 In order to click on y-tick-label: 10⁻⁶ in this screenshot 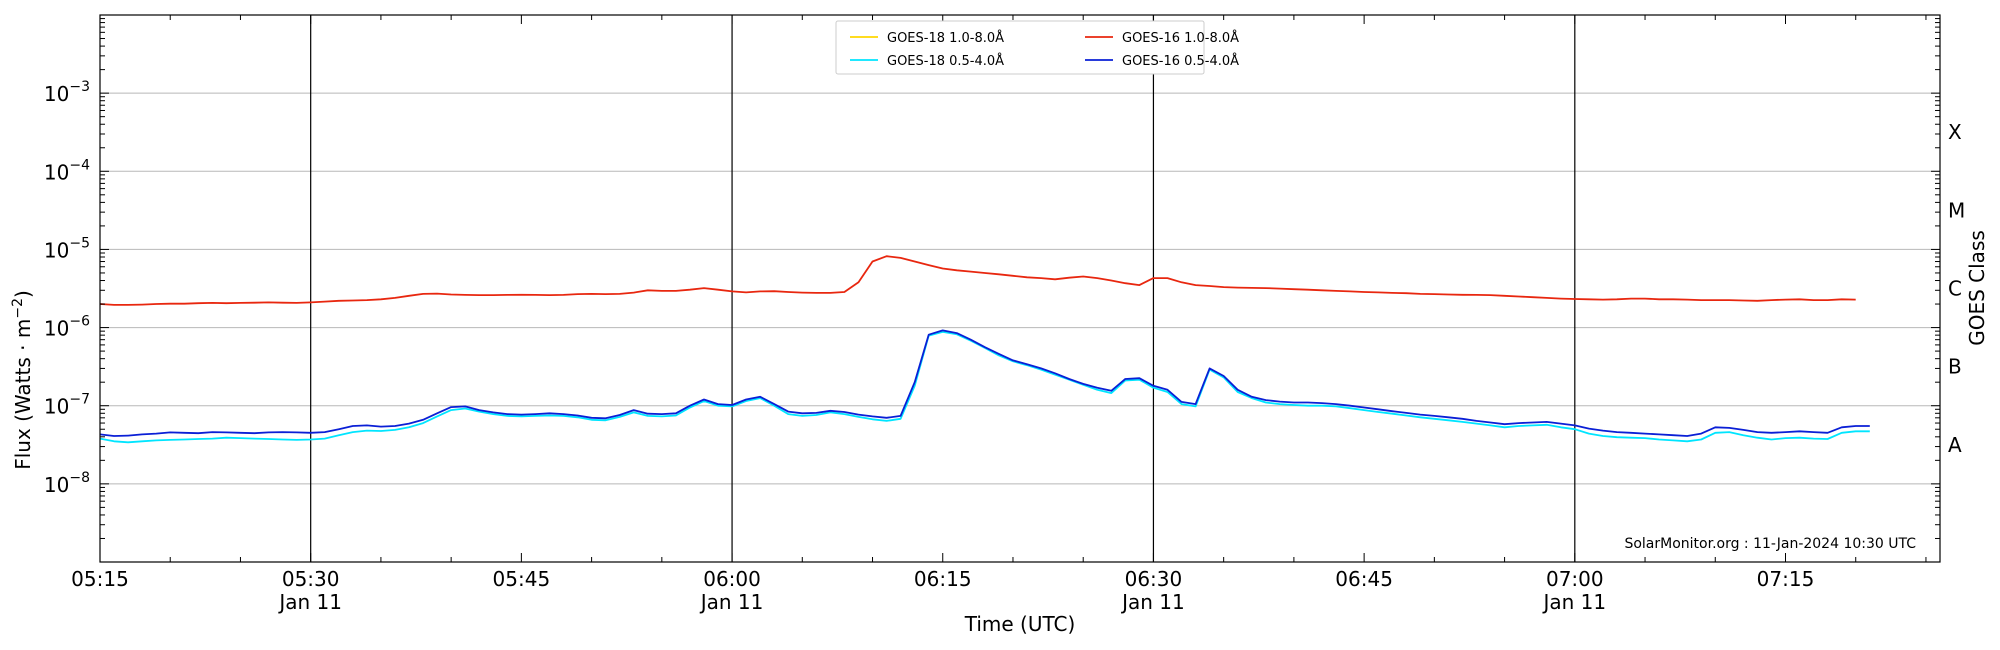, I will do `click(67, 327)`.